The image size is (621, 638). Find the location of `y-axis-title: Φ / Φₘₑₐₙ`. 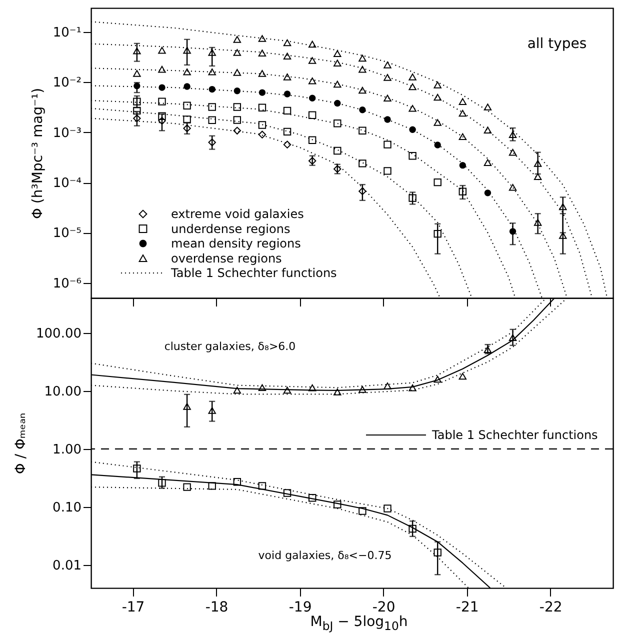

y-axis-title: Φ / Φₘₑₐₙ is located at coordinates (21, 443).